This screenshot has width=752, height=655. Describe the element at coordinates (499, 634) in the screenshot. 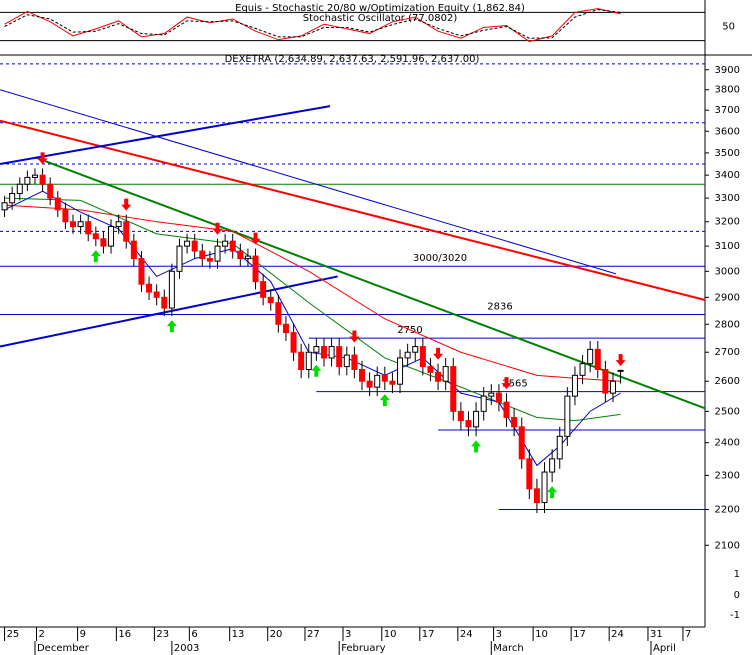

I see `x-tick-label: 3` at that location.